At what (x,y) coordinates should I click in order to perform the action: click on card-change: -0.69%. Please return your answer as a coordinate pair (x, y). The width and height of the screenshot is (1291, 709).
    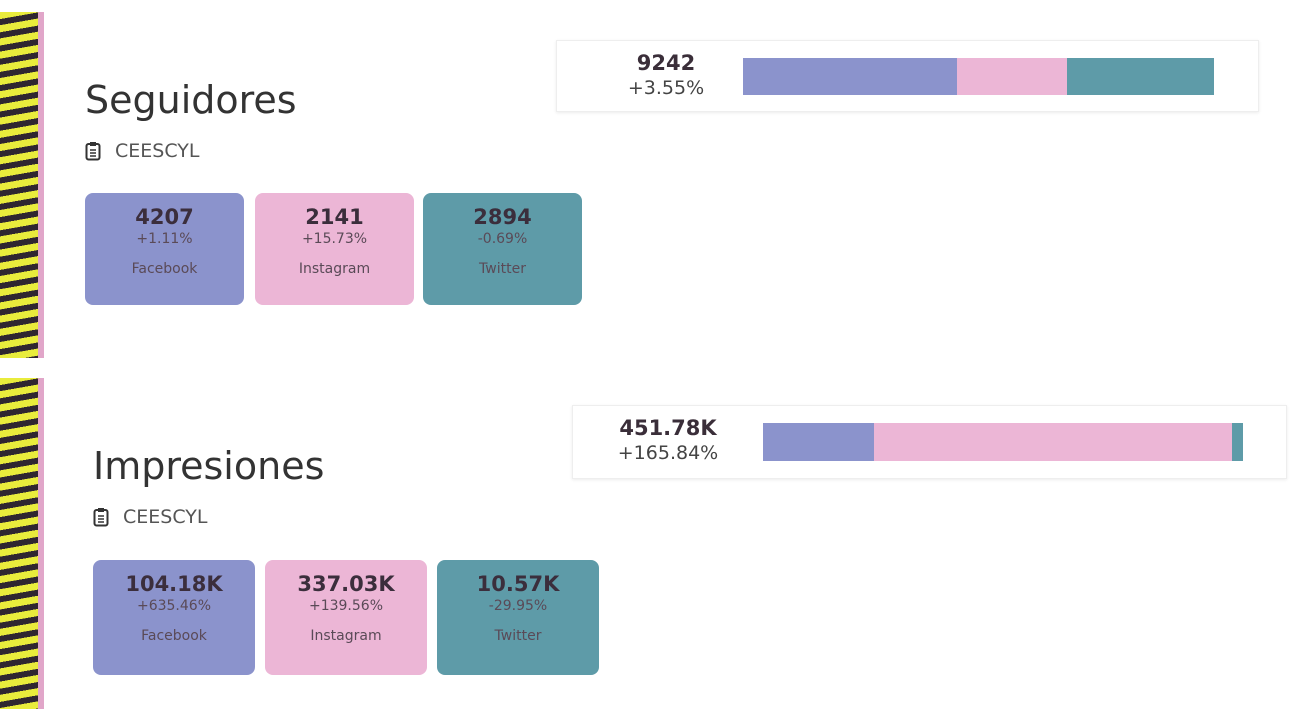
    Looking at the image, I should click on (502, 239).